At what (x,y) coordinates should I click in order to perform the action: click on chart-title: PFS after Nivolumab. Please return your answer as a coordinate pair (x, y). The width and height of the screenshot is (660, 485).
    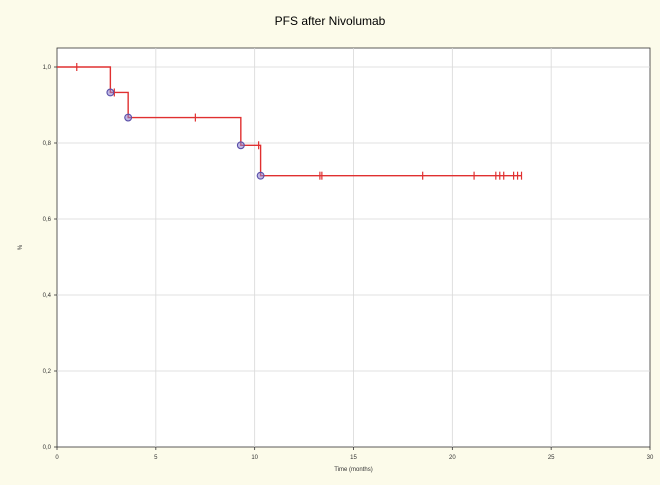
    Looking at the image, I should click on (330, 21).